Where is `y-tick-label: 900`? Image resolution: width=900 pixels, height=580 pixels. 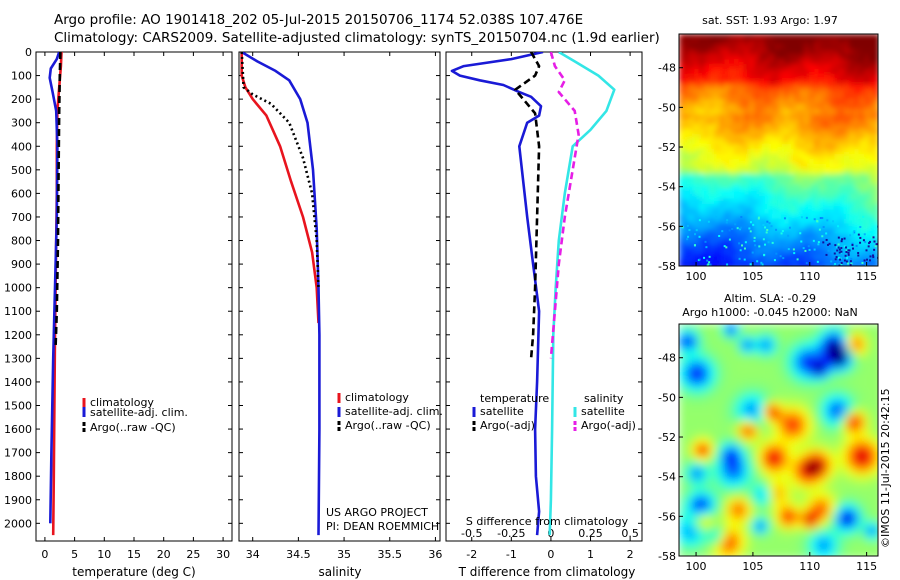
y-tick-label: 900 is located at coordinates (21, 264).